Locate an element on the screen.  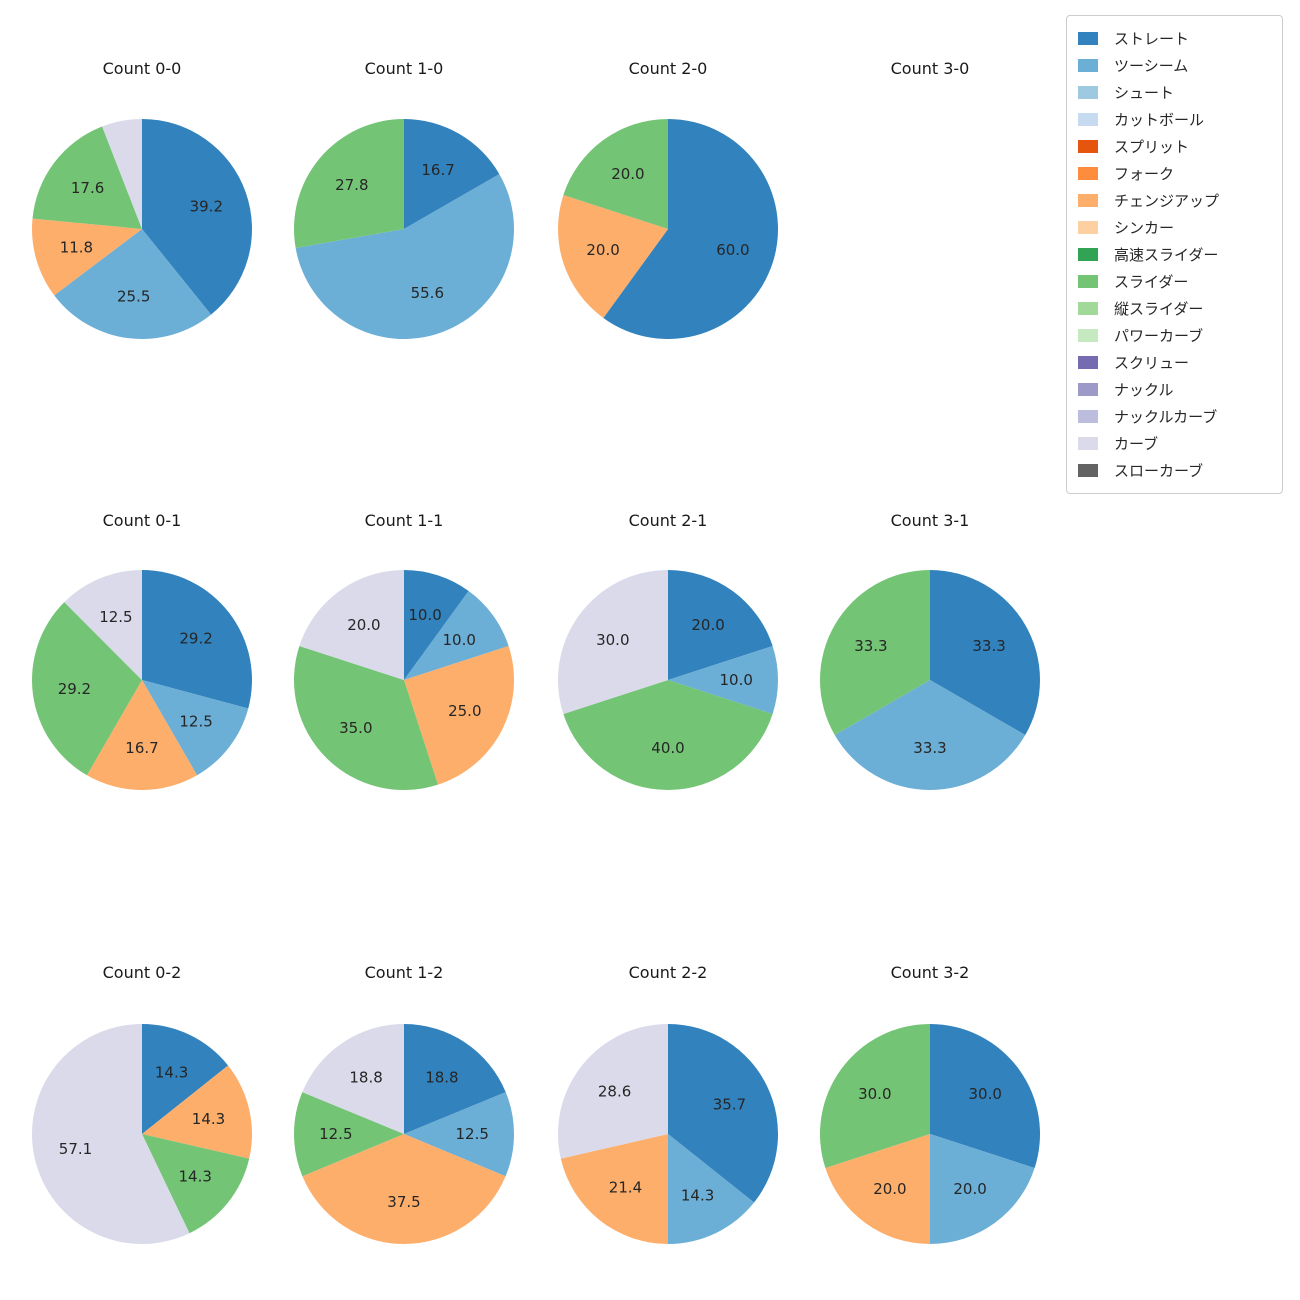
legend-item: ストレート is located at coordinates (1174, 38).